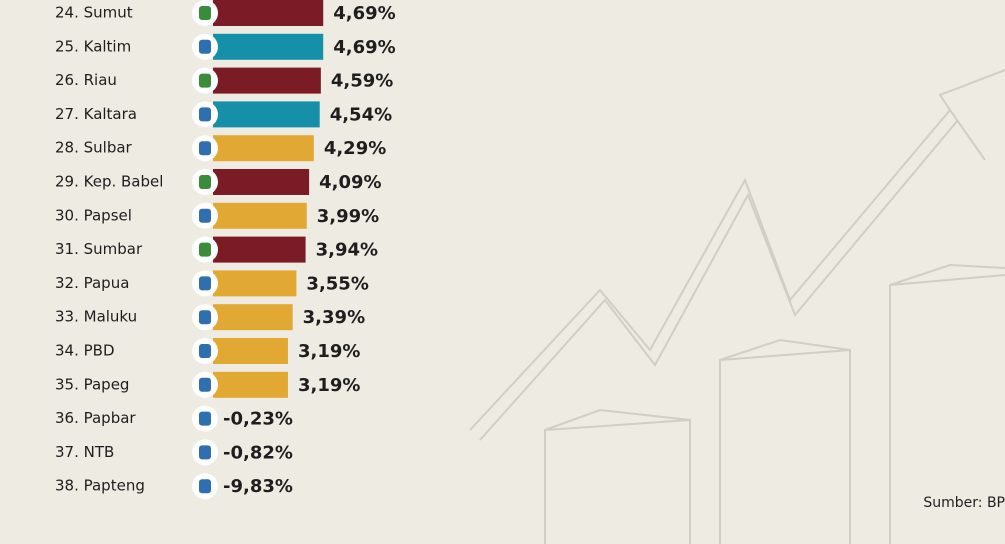  I want to click on value-label: 3,94%, so click(347, 250).